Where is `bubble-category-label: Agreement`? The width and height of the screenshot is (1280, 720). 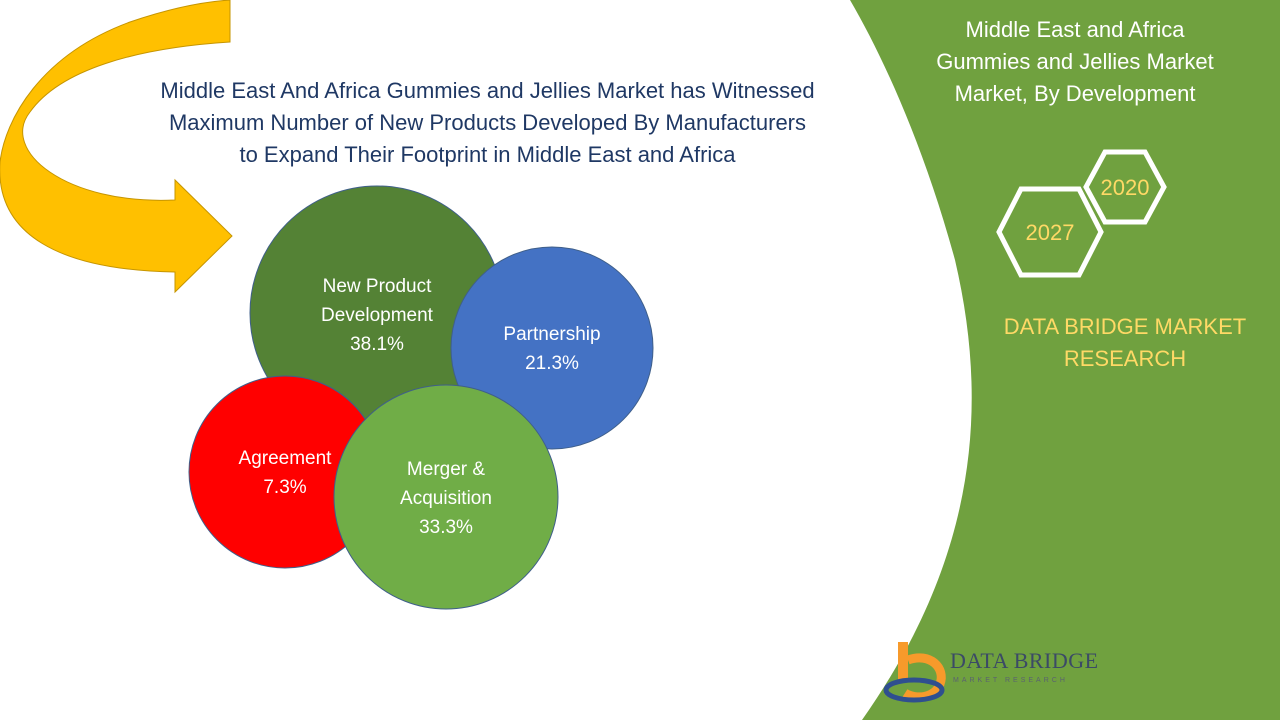
bubble-category-label: Agreement is located at coordinates (286, 458).